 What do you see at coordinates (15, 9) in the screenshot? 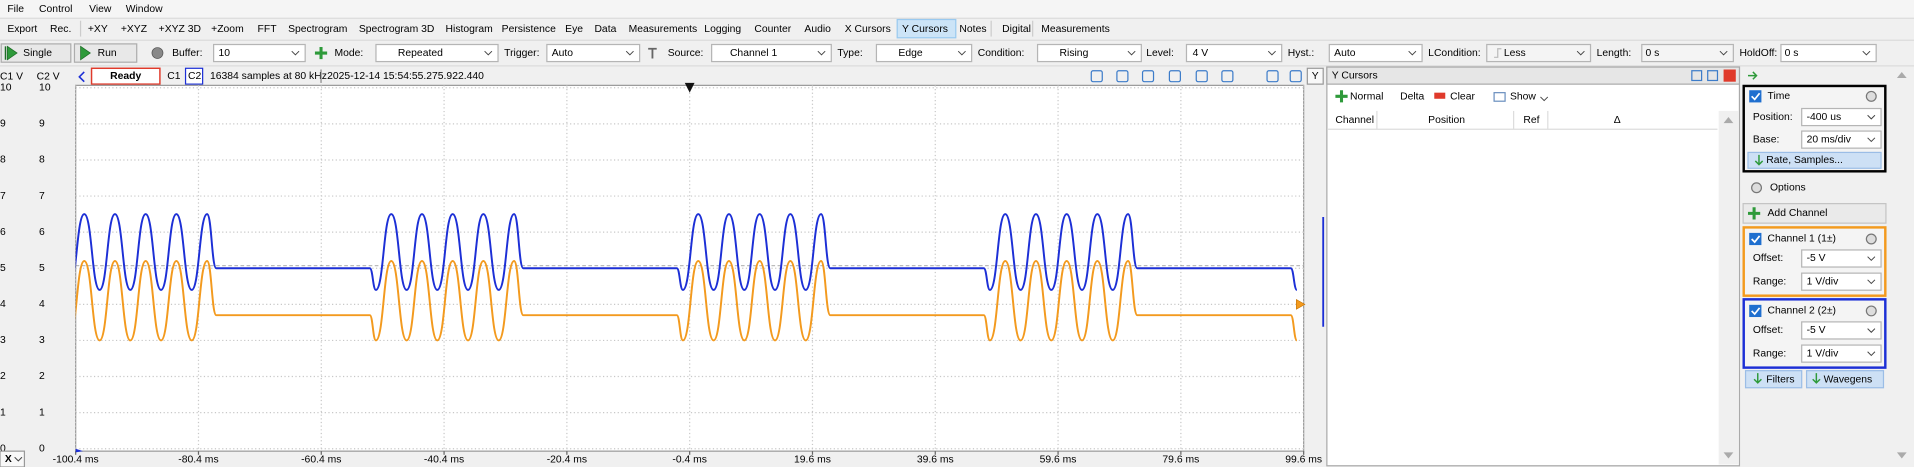
I see `menu-item: File` at bounding box center [15, 9].